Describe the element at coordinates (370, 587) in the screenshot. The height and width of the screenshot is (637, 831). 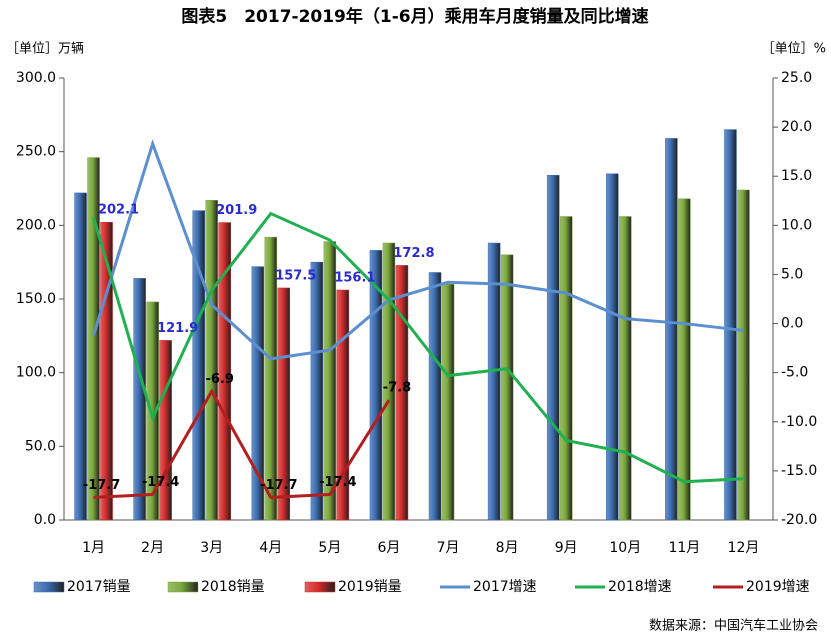
I see `legend-label: 2019销量` at that location.